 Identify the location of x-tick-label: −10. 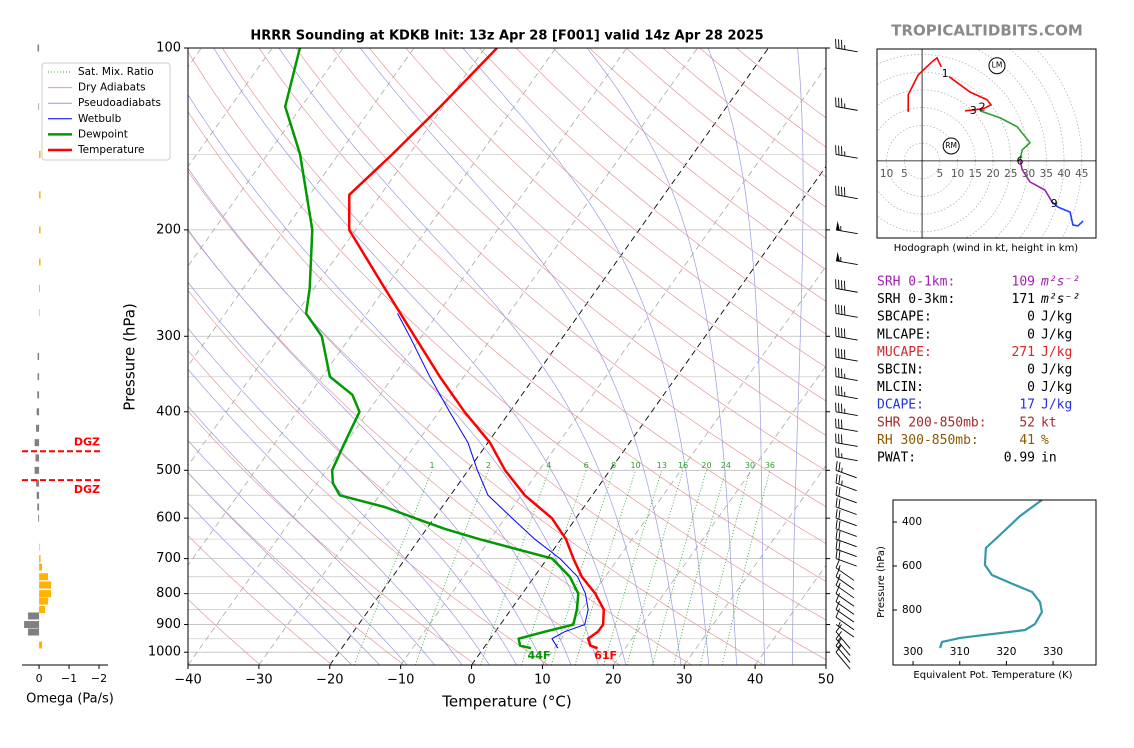
(400, 680).